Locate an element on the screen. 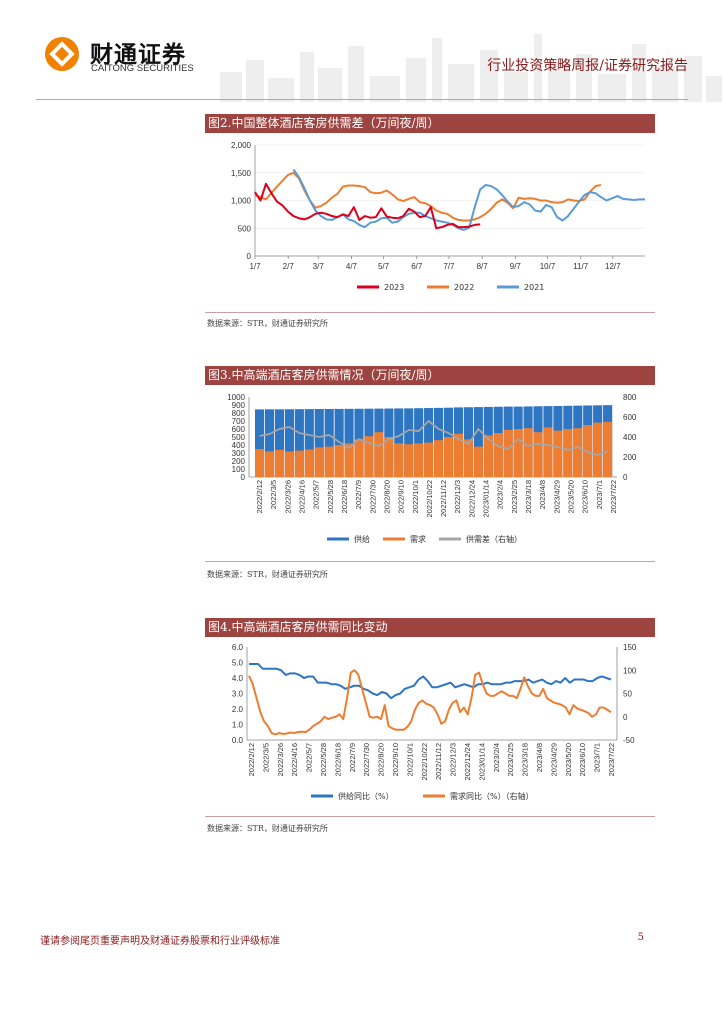  y2-tick-label: 50 is located at coordinates (627, 694).